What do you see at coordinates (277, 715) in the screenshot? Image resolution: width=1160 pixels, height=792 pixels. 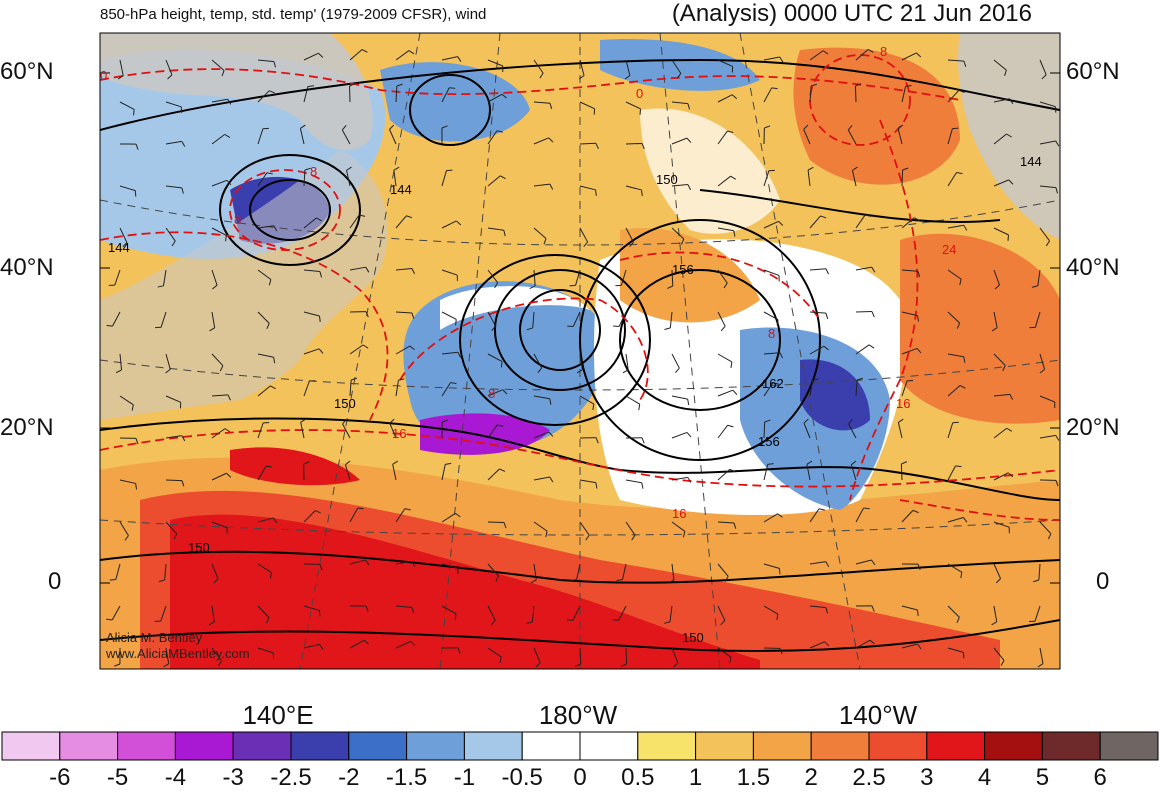 I see `lon-label-140e: 140°E` at bounding box center [277, 715].